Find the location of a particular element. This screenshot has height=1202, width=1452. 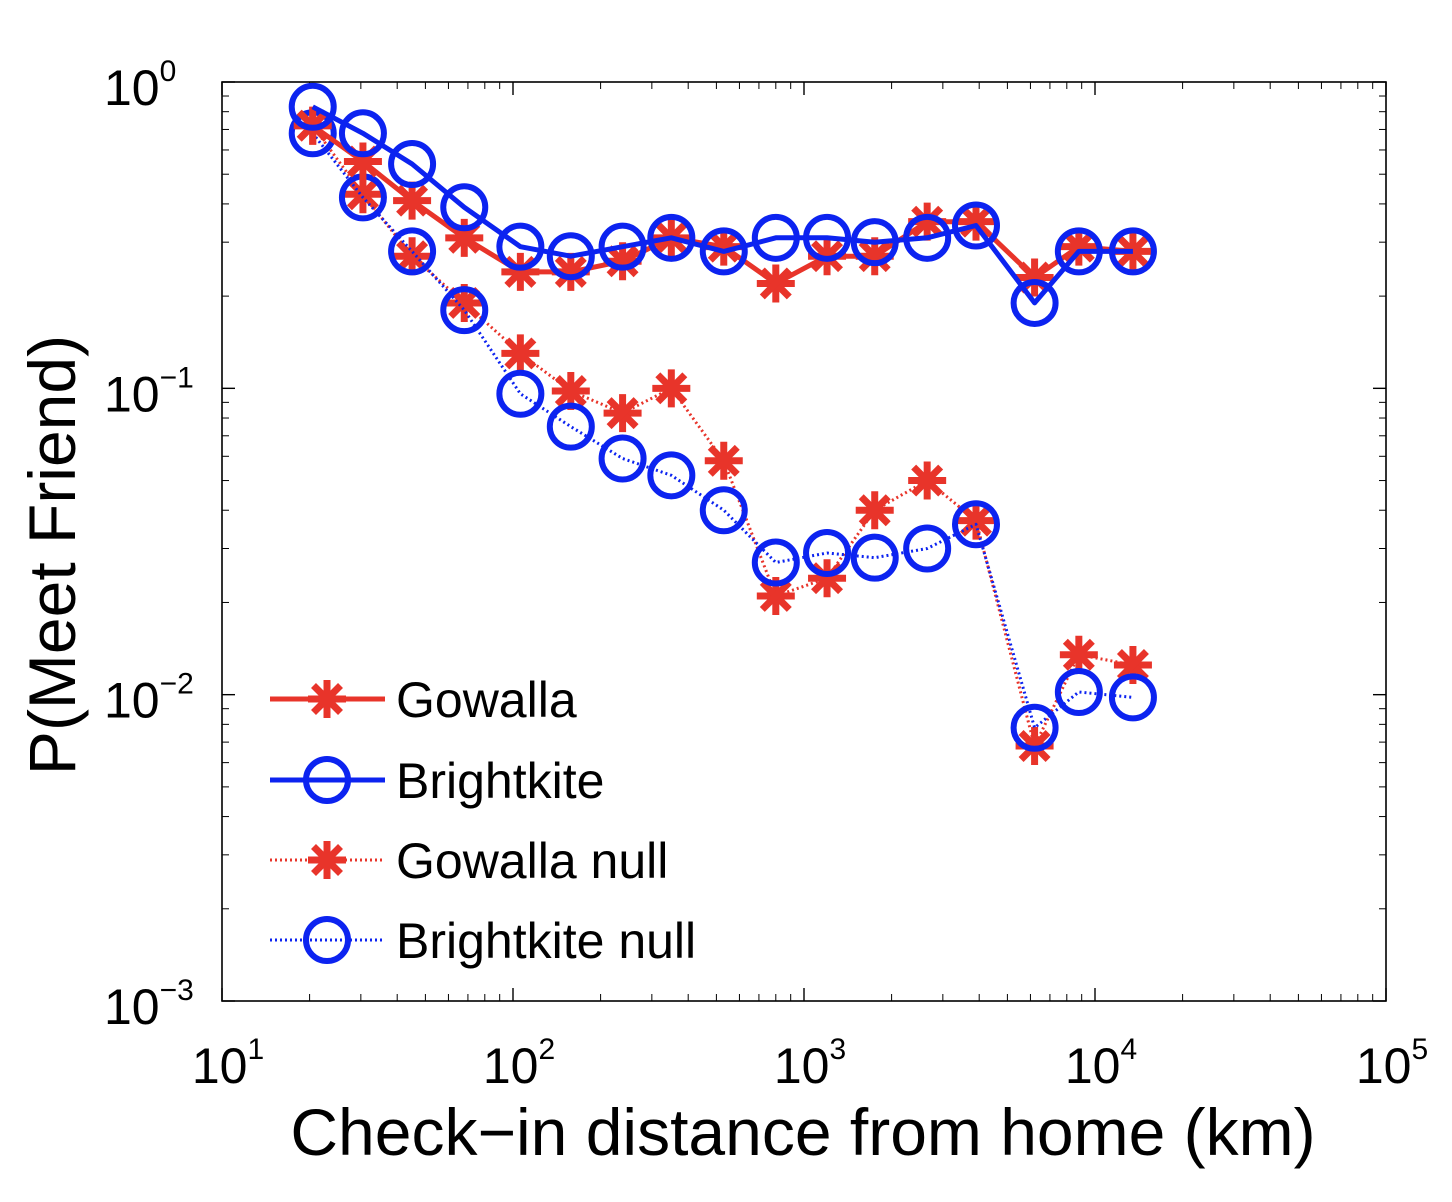

y-tick-label: 10⁻³ is located at coordinates (149, 1004).